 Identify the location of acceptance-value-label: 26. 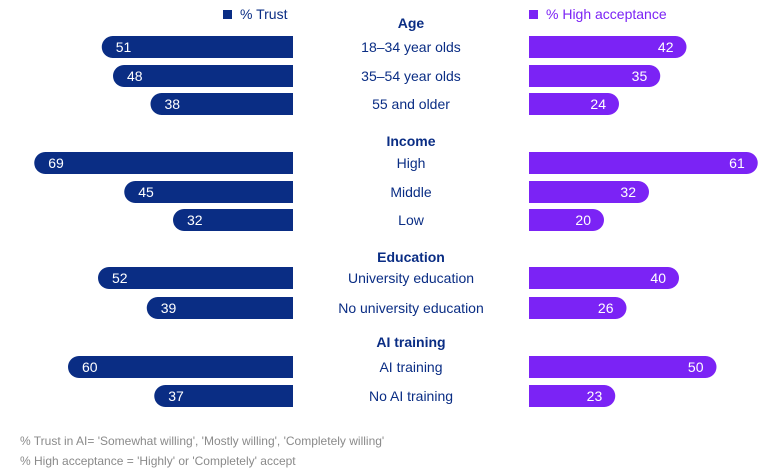
(606, 308).